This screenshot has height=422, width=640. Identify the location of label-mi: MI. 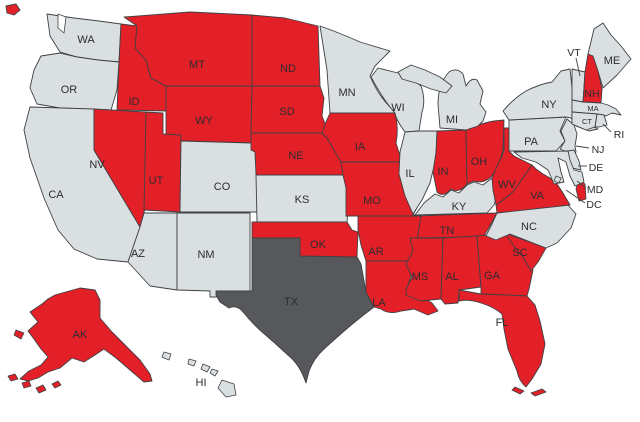
(452, 120).